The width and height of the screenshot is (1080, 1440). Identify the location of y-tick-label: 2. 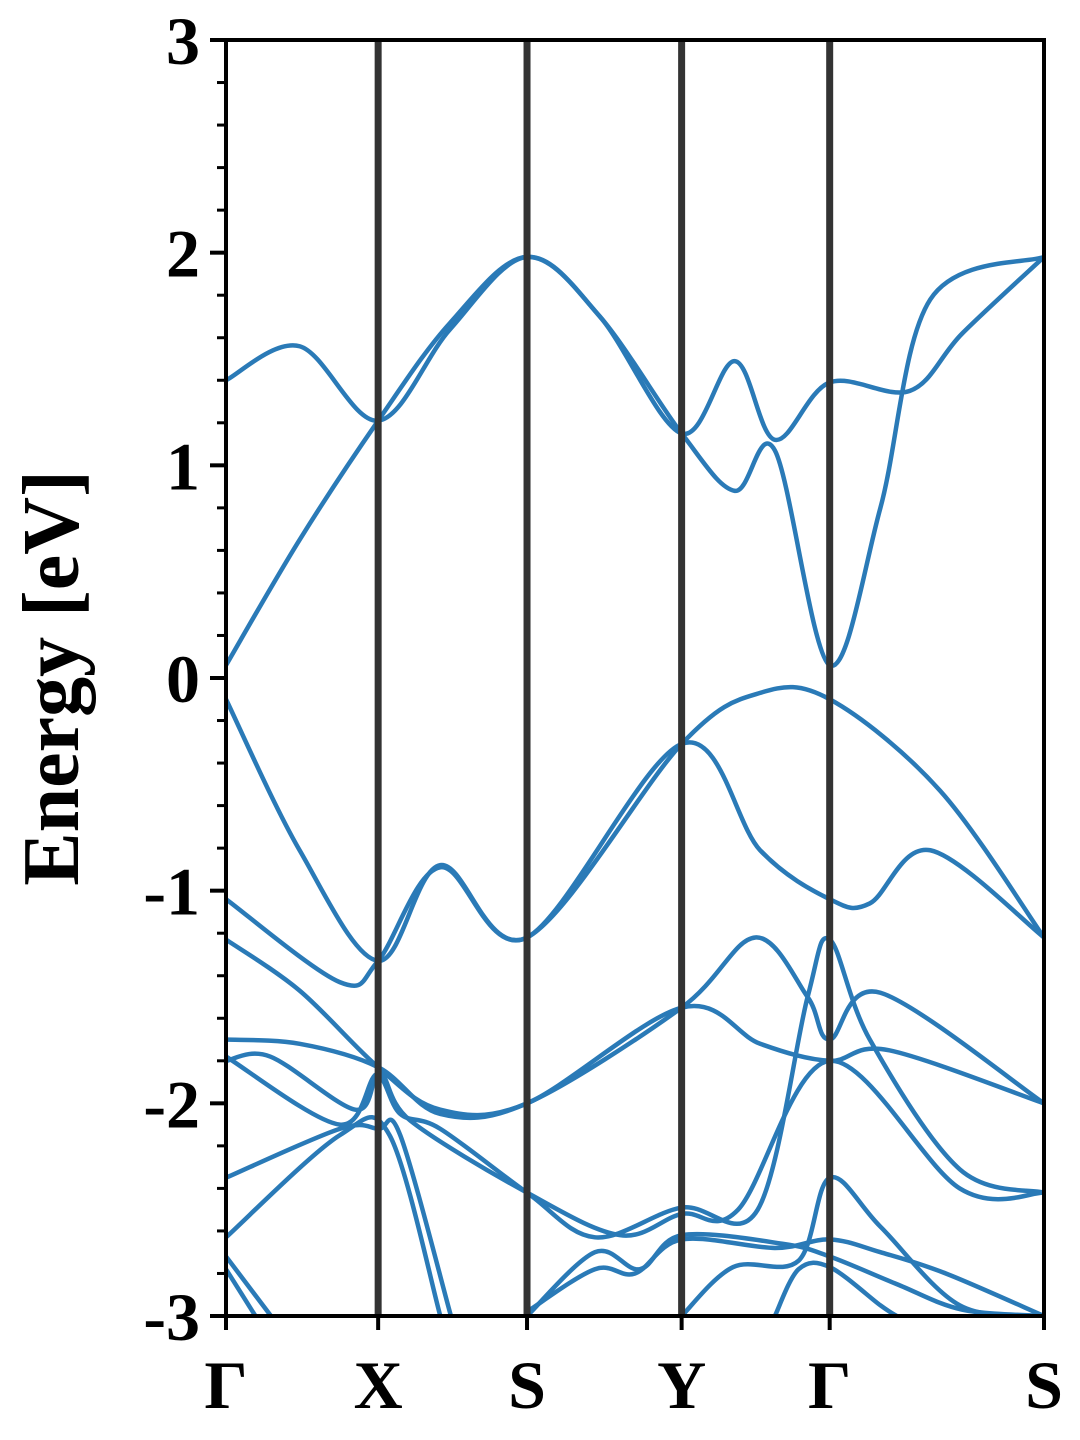
(183, 254).